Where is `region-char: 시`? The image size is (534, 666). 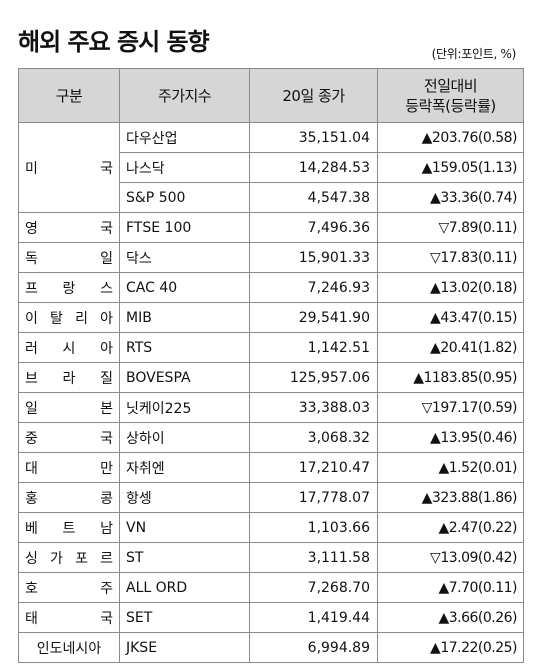
region-char: 시 is located at coordinates (69, 348).